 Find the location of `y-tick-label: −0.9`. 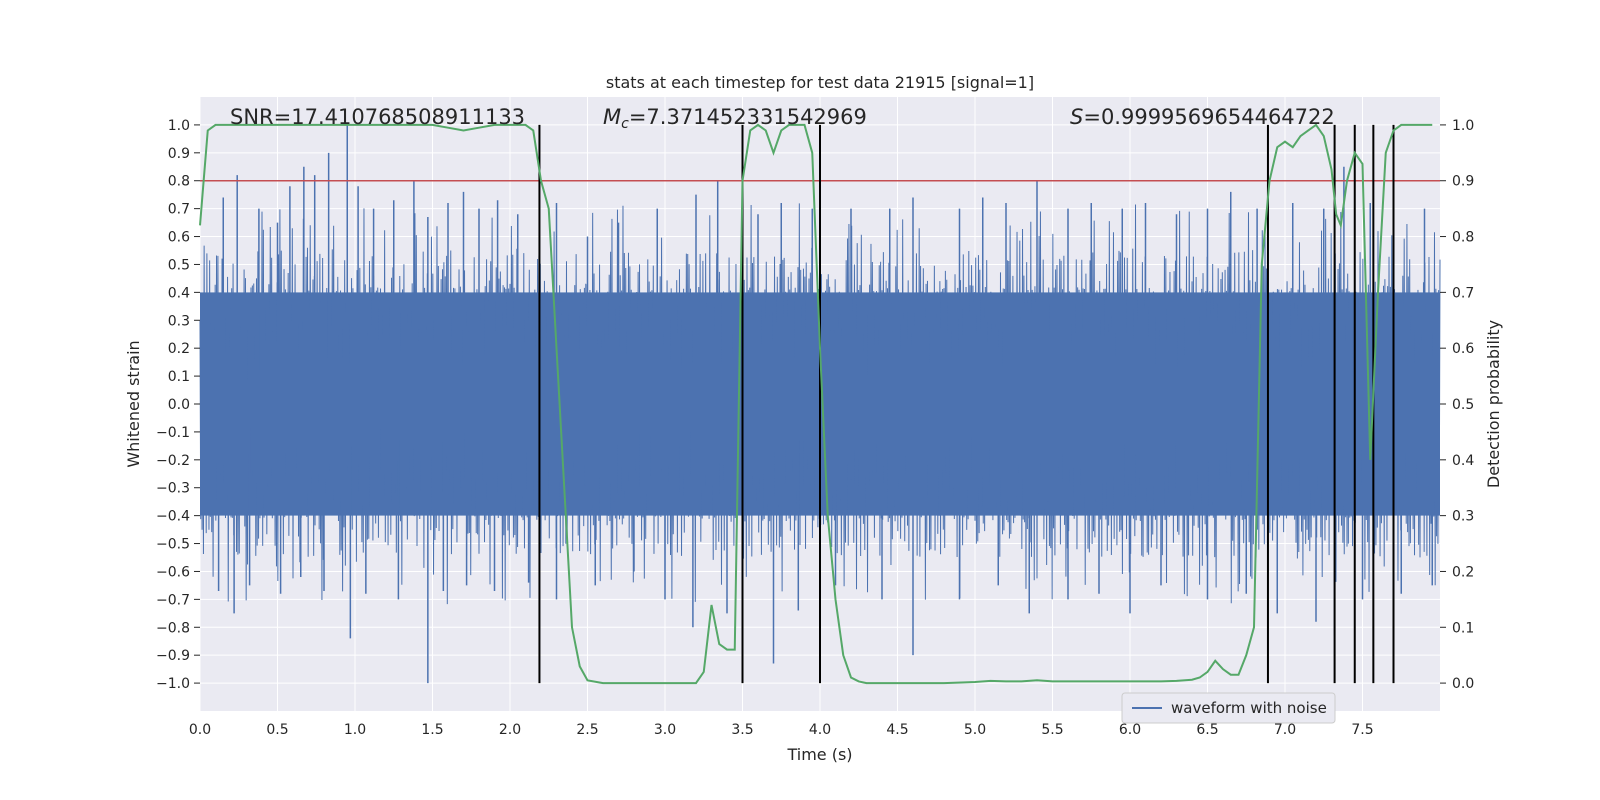

y-tick-label: −0.9 is located at coordinates (173, 656).